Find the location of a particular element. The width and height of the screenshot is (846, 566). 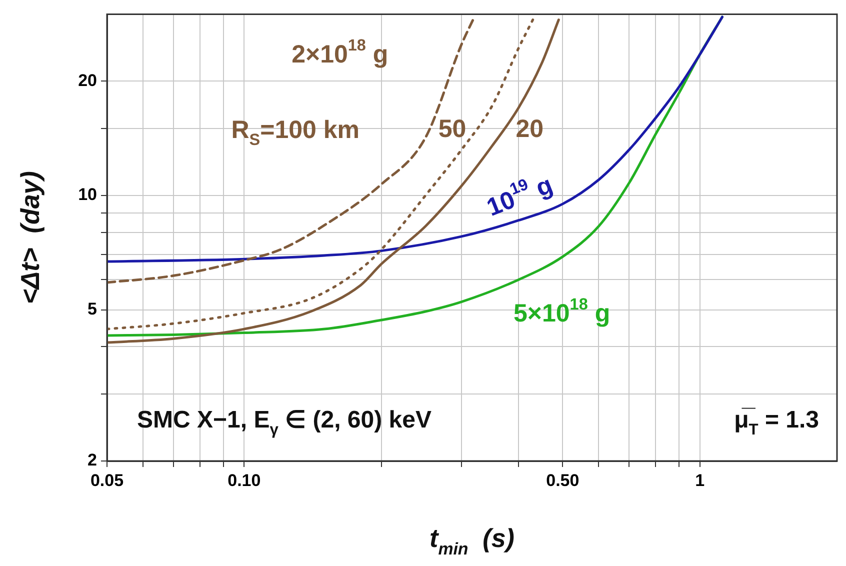

y-tick-label: 10 is located at coordinates (87, 194).